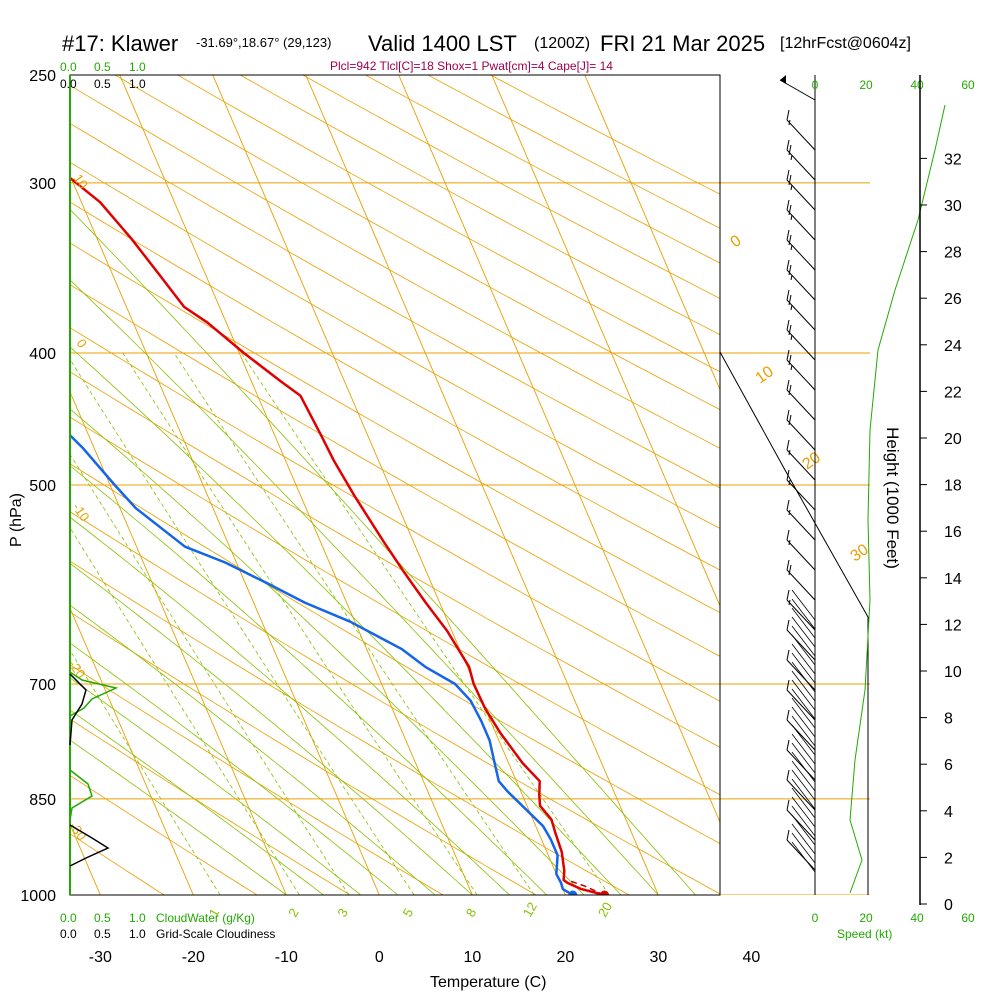 The width and height of the screenshot is (1000, 1000). I want to click on height-tick-label: 14, so click(953, 579).